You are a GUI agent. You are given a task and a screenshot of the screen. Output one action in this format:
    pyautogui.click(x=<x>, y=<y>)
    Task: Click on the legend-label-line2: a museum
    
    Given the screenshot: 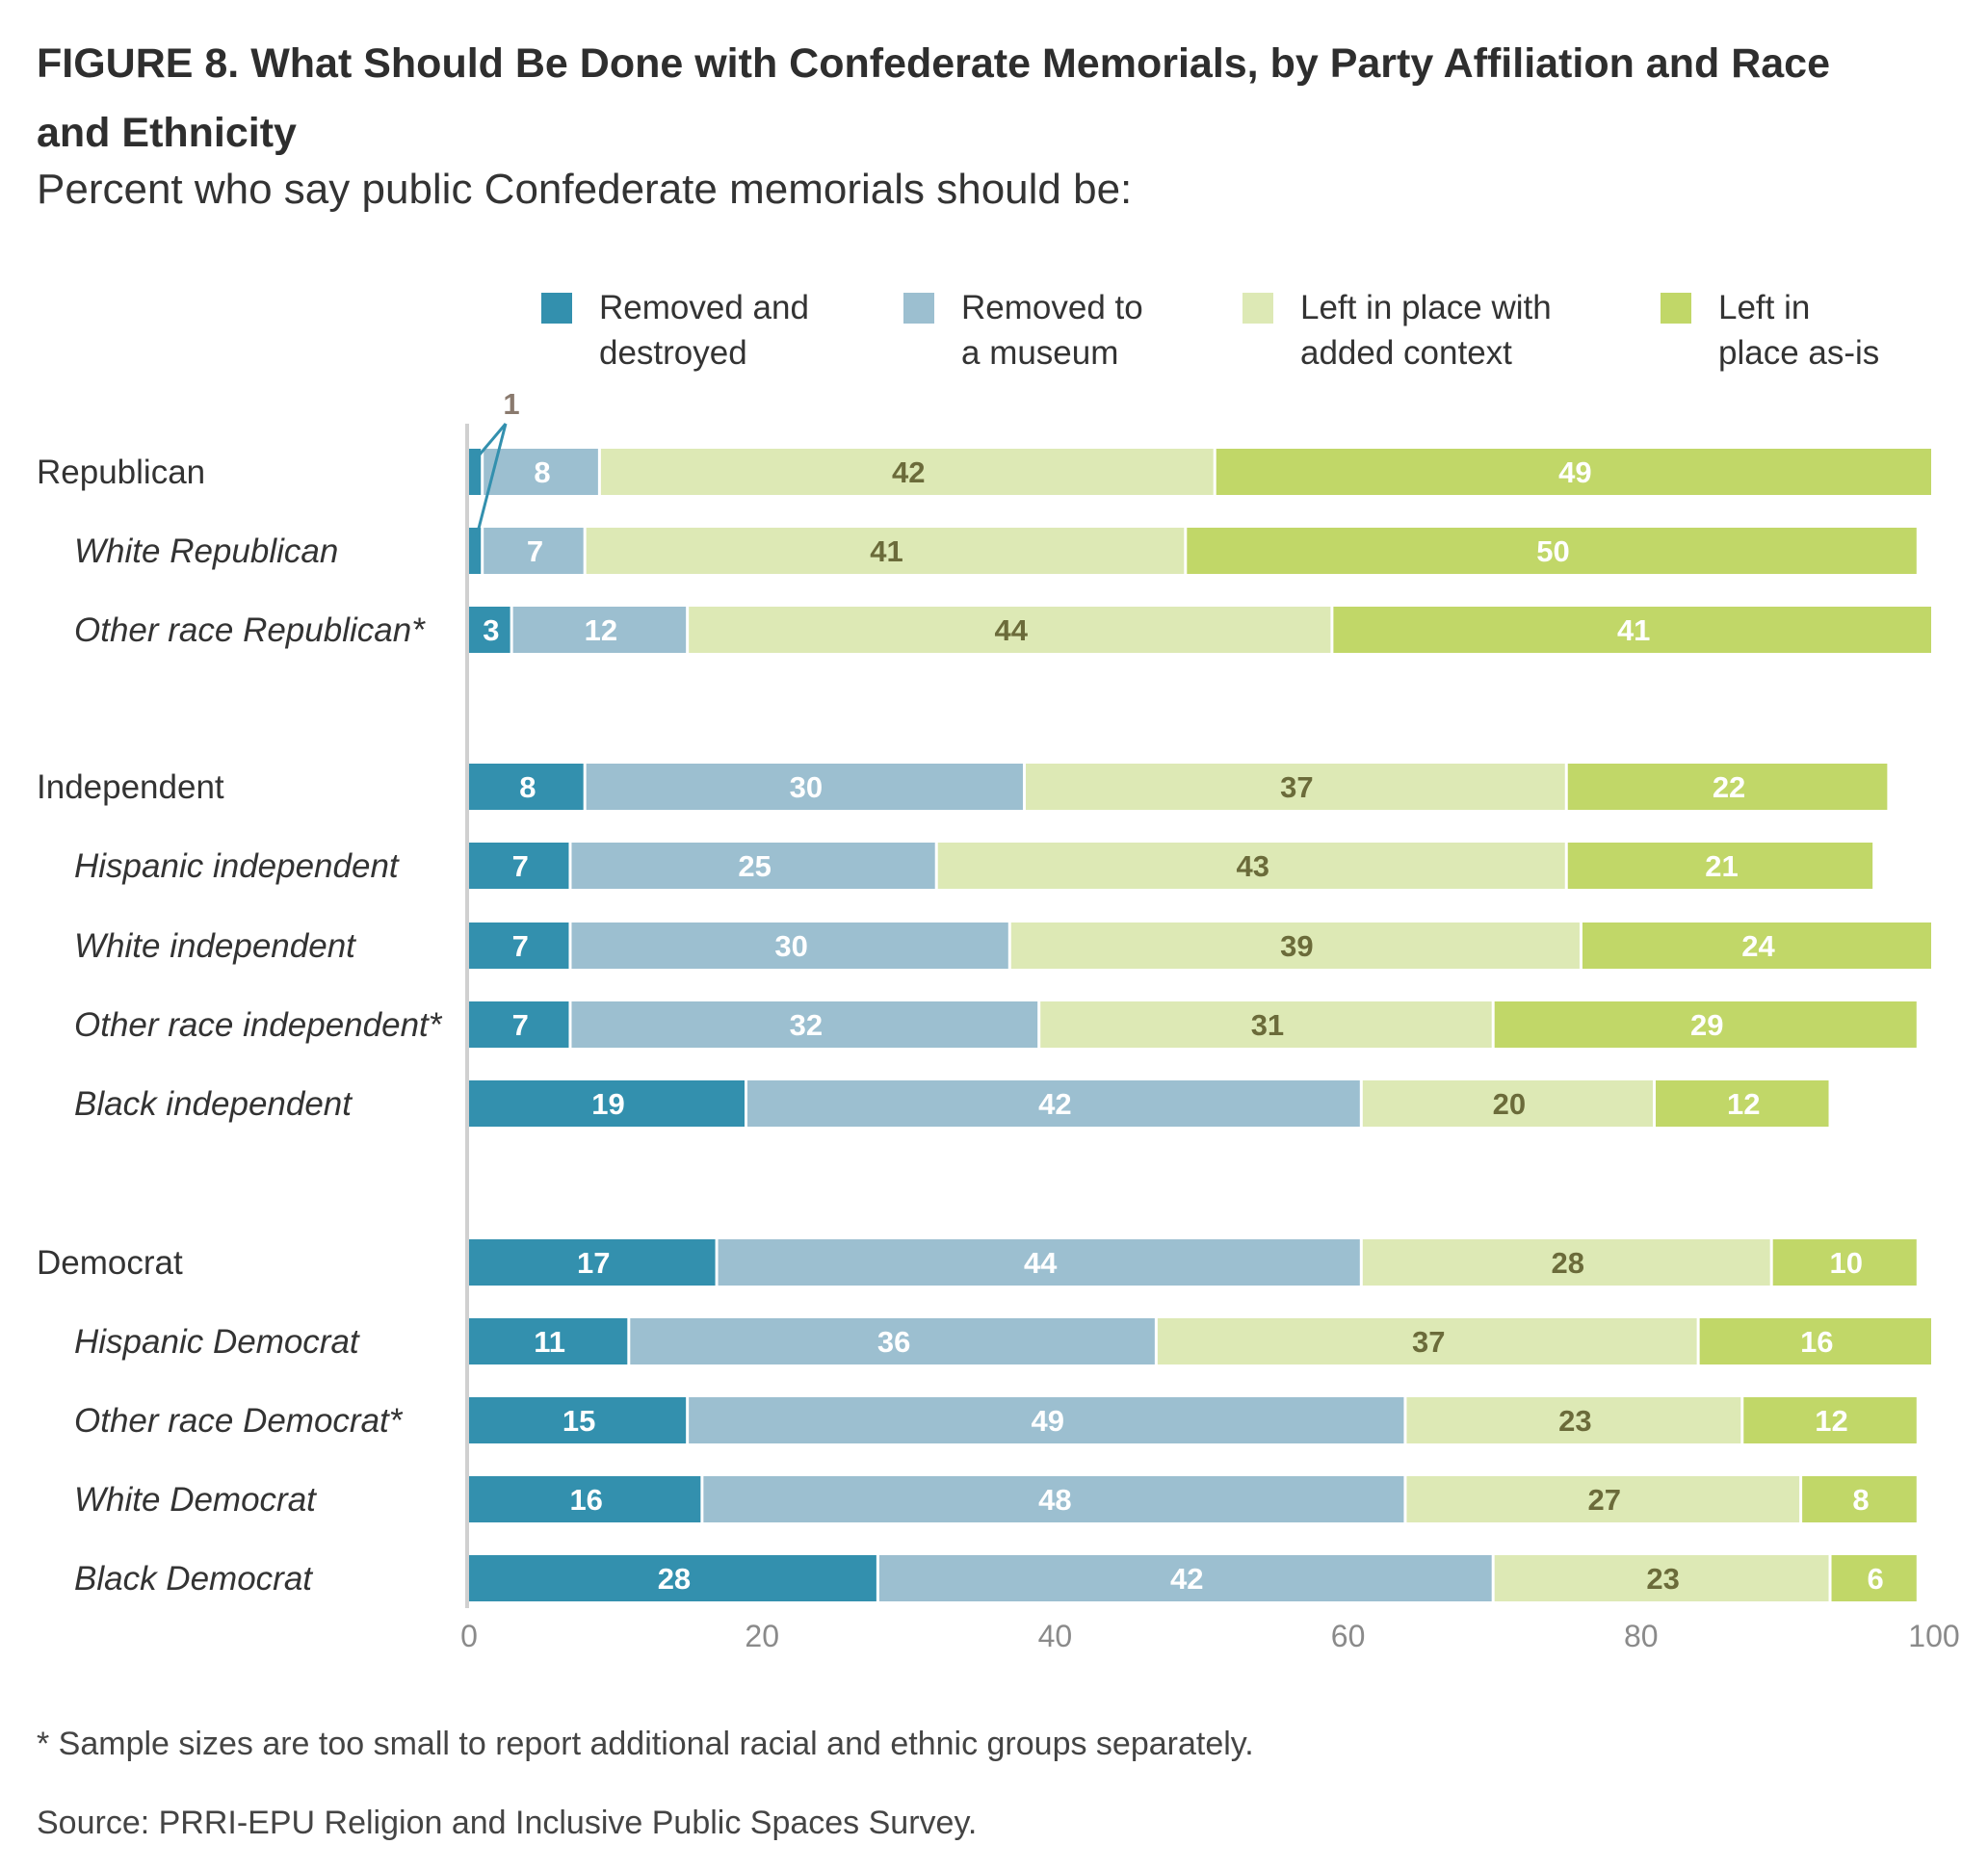 What is the action you would take?
    pyautogui.click(x=1040, y=353)
    